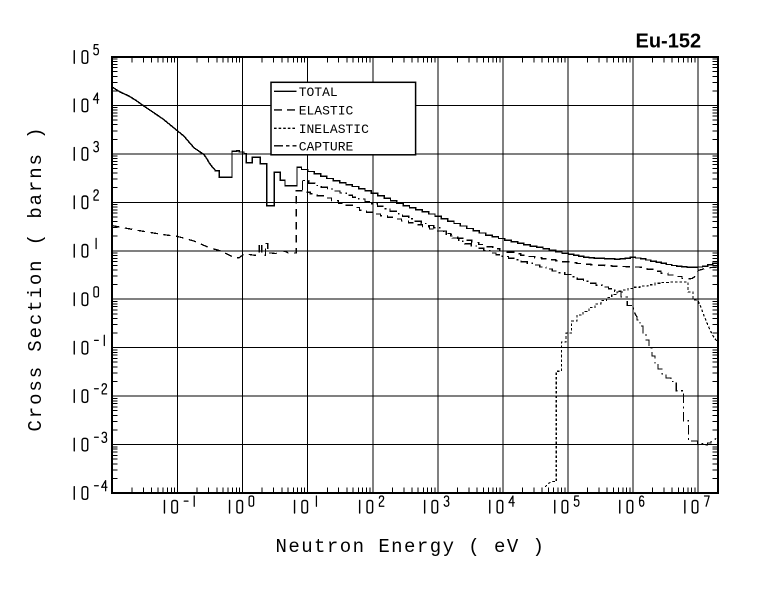  What do you see at coordinates (334, 129) in the screenshot?
I see `svg-text: INELASTIC` at bounding box center [334, 129].